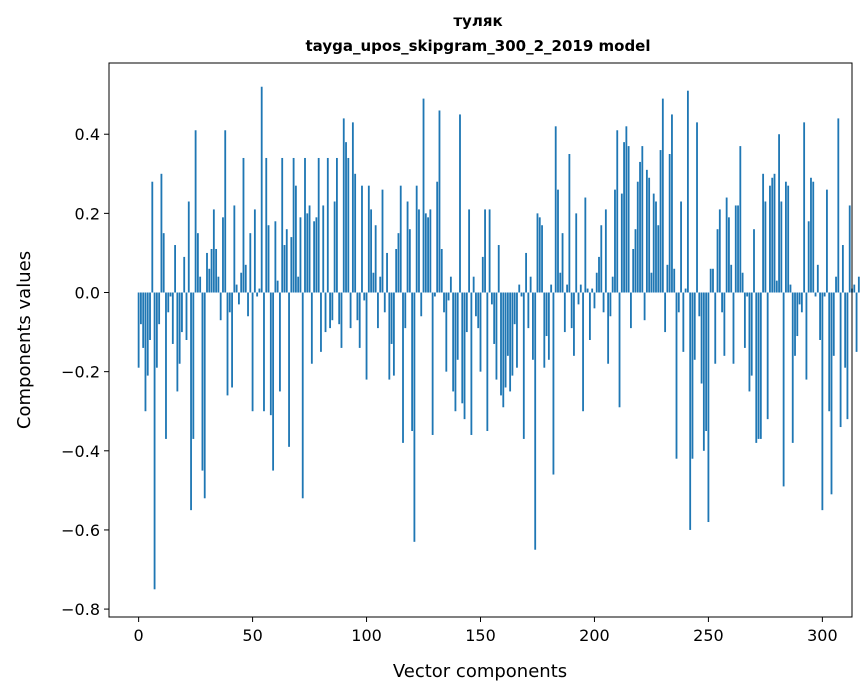 The image size is (867, 696). Describe the element at coordinates (139, 635) in the screenshot. I see `x-tick-label: 0` at that location.